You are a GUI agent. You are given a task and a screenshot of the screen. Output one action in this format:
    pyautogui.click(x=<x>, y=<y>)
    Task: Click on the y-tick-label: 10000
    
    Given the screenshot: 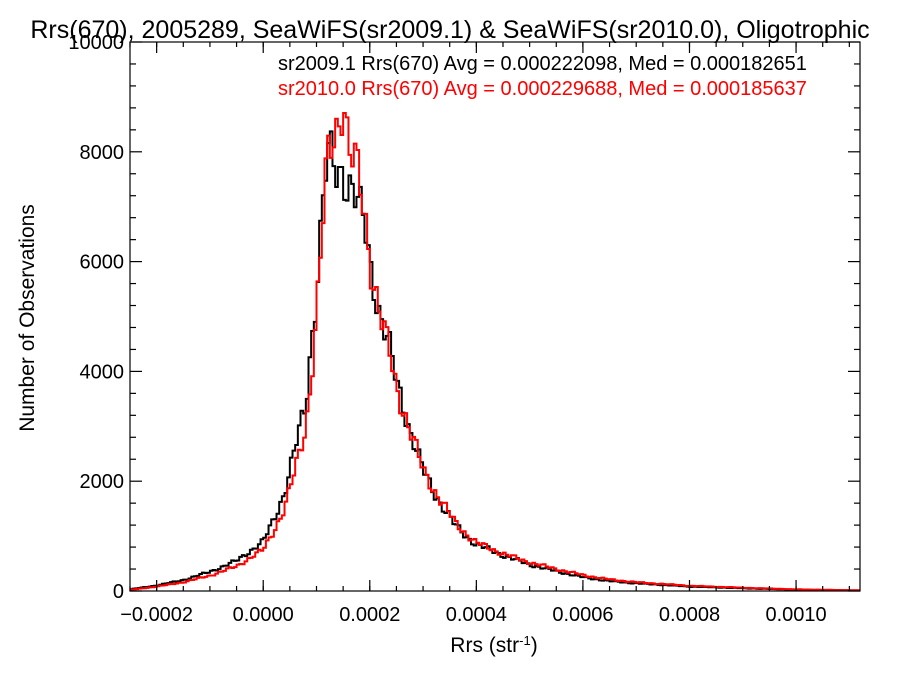 What is the action you would take?
    pyautogui.click(x=96, y=43)
    